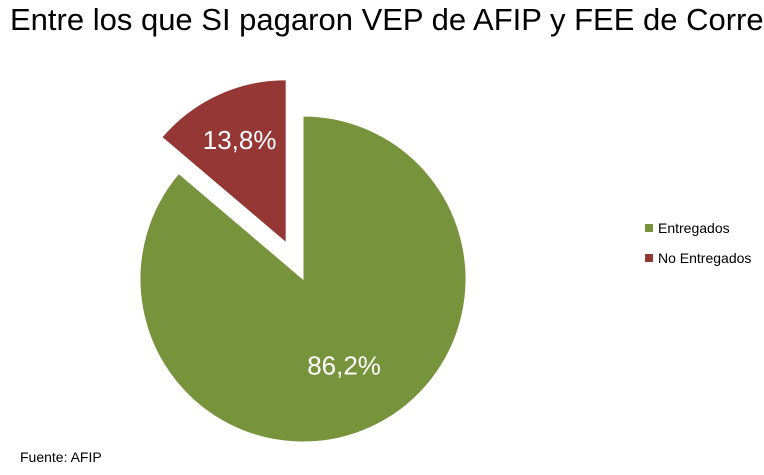 The image size is (764, 475). I want to click on chart-legend: Entregados No Entregados, so click(698, 248).